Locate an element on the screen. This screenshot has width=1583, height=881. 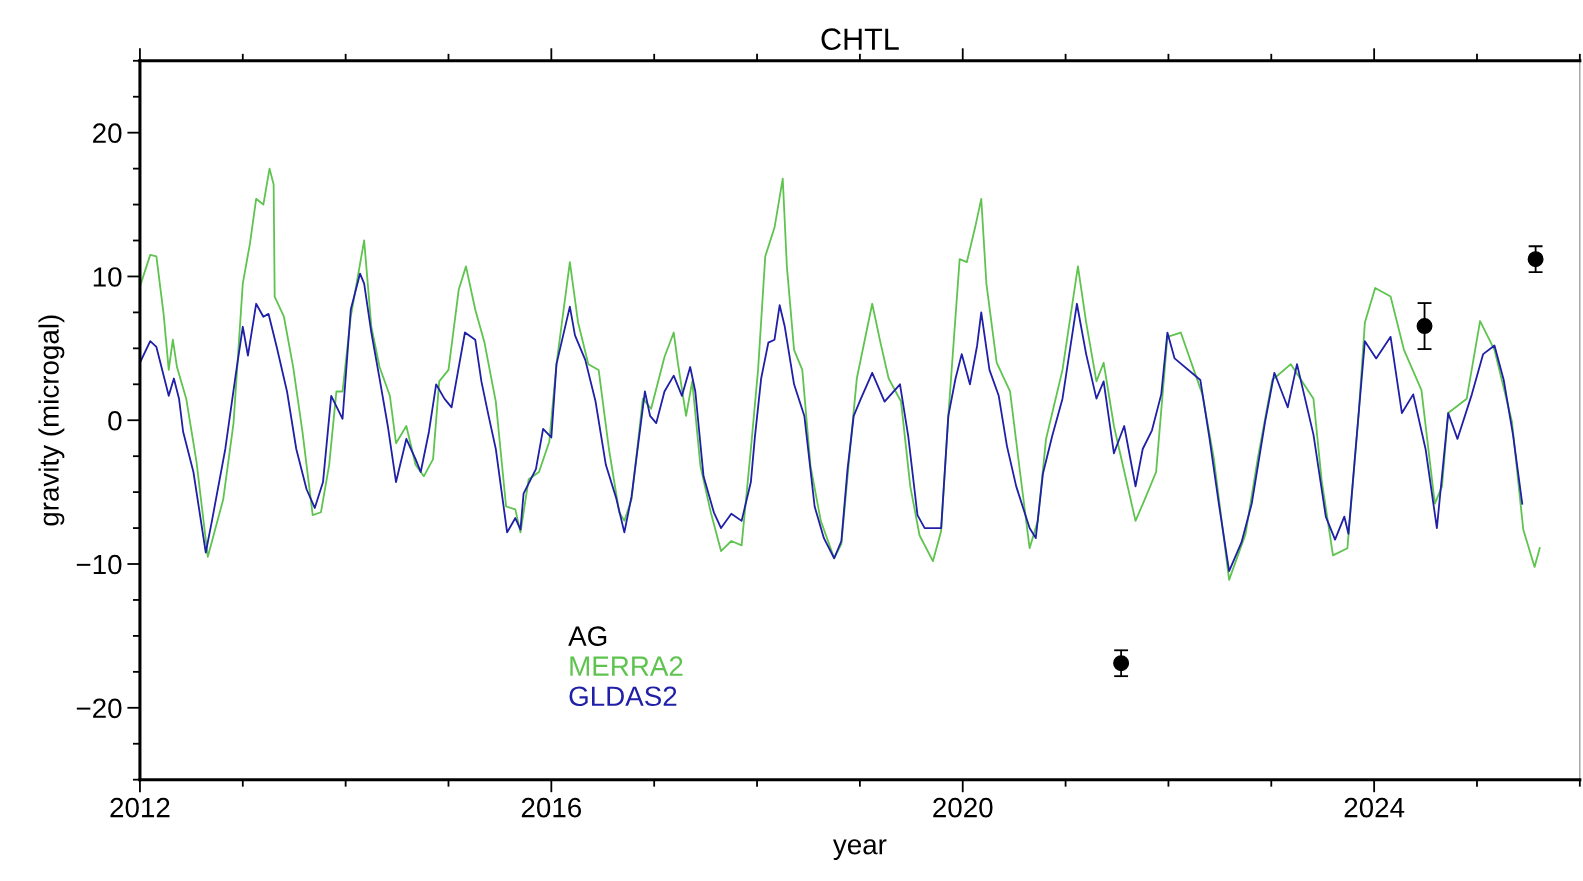
y-tick-label: 20 is located at coordinates (107, 133).